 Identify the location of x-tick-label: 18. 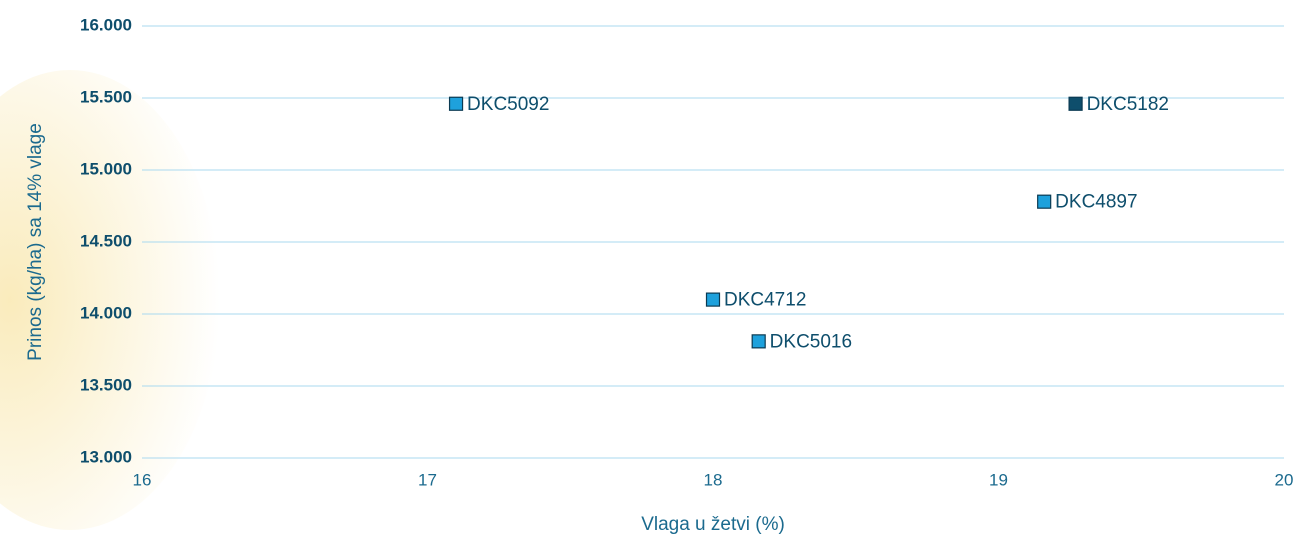
(713, 479).